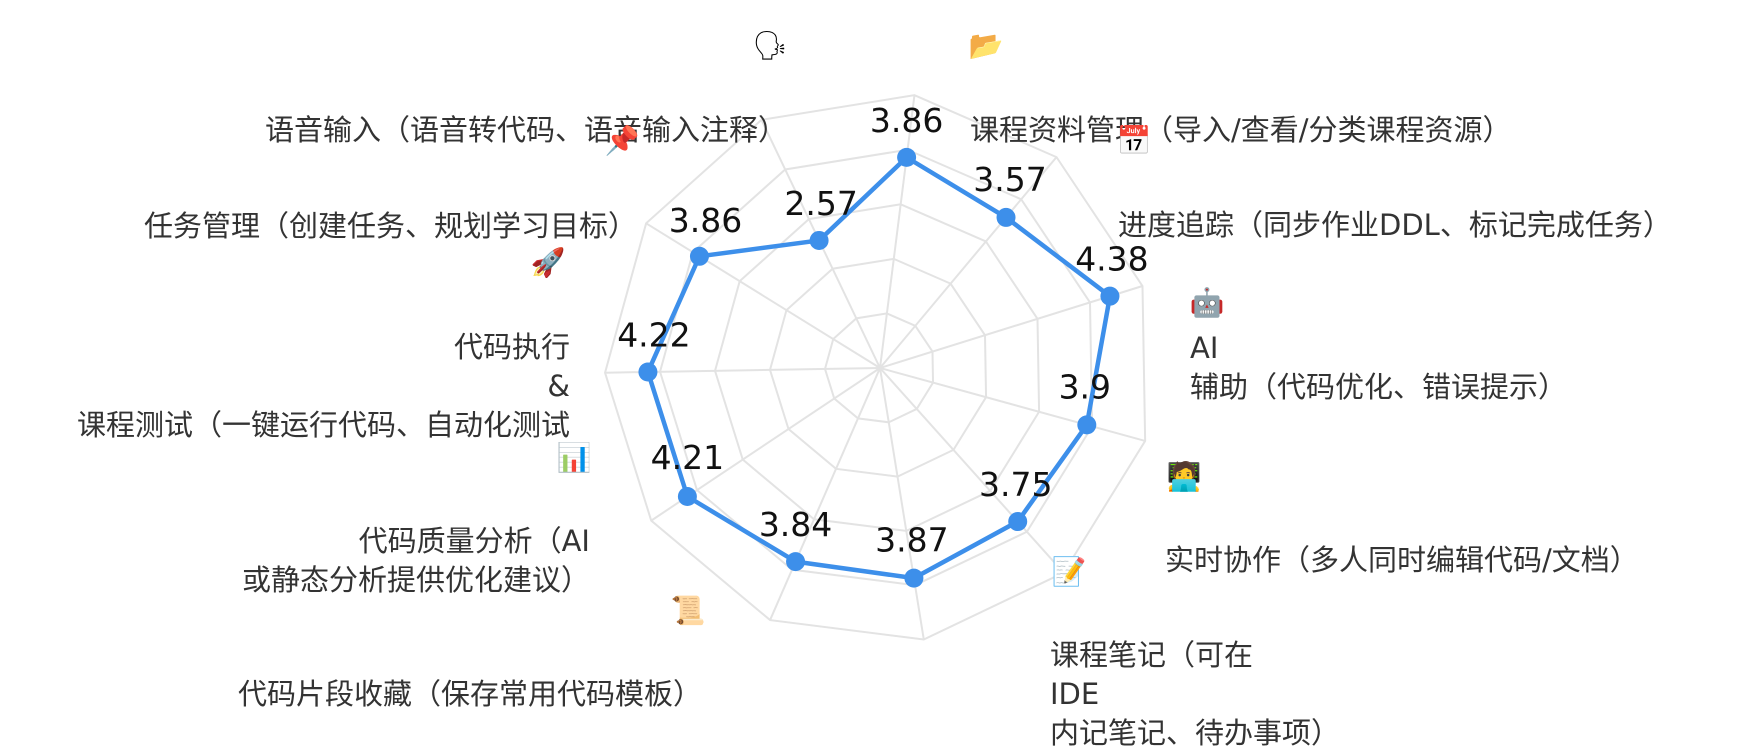  Describe the element at coordinates (1134, 140) in the screenshot. I see `calendar-icon: 📅` at that location.